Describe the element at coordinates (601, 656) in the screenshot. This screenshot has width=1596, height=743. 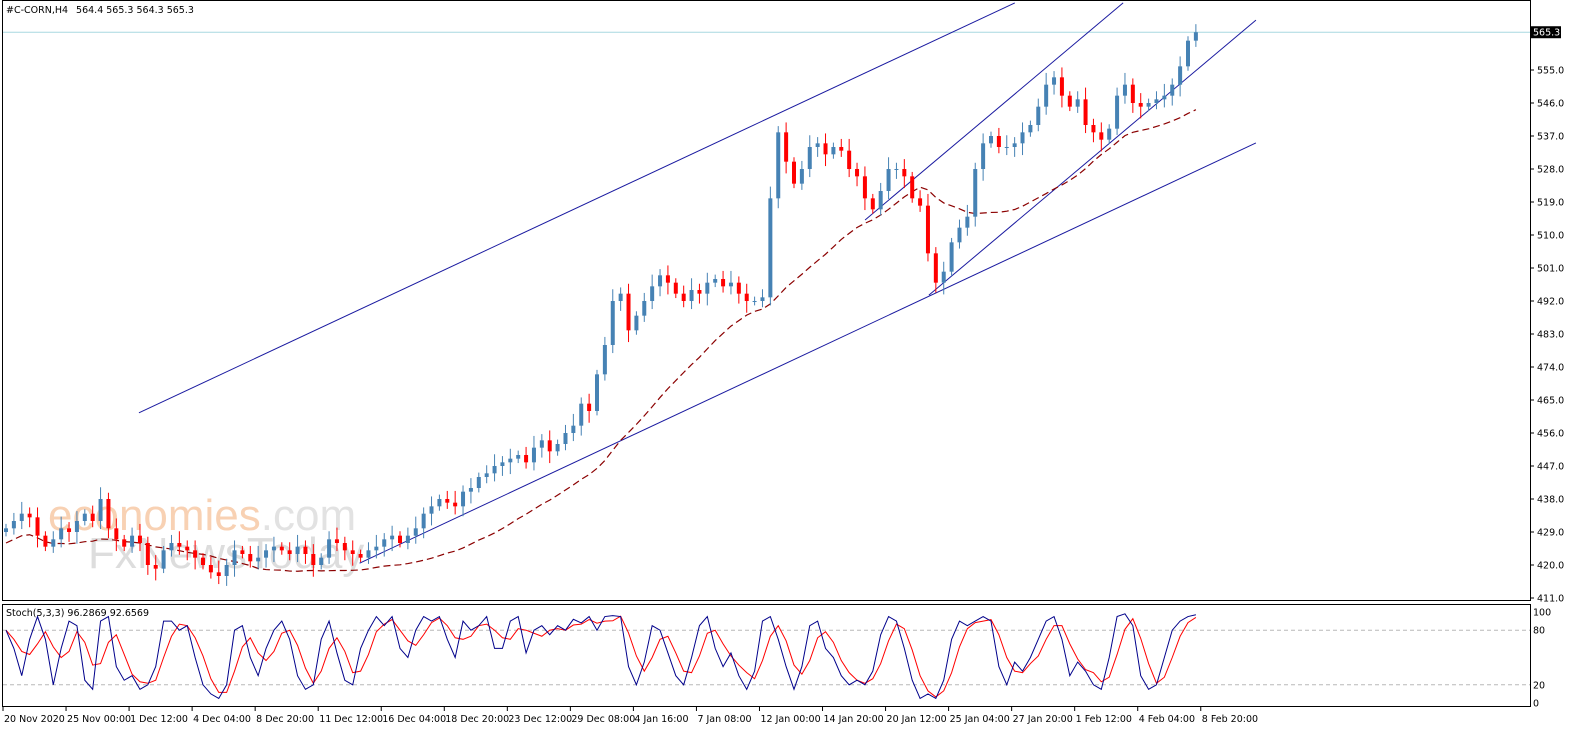
I see `stoch-signal-line` at that location.